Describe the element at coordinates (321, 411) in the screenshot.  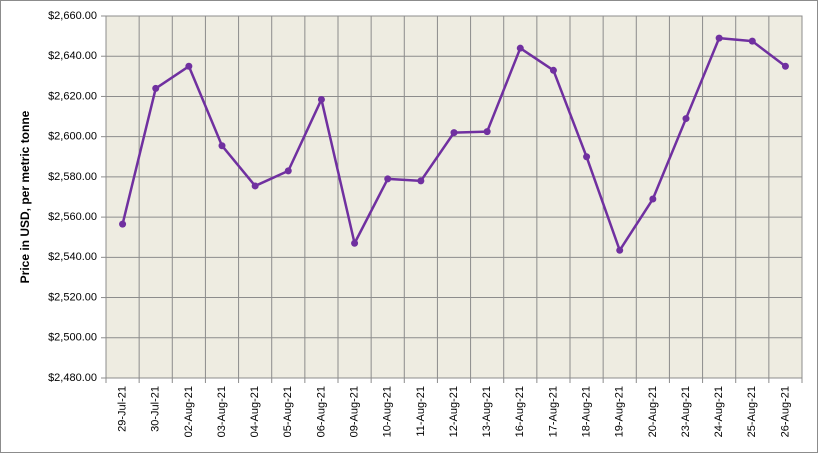
I see `x-tick-label: 06-Aug-21` at that location.